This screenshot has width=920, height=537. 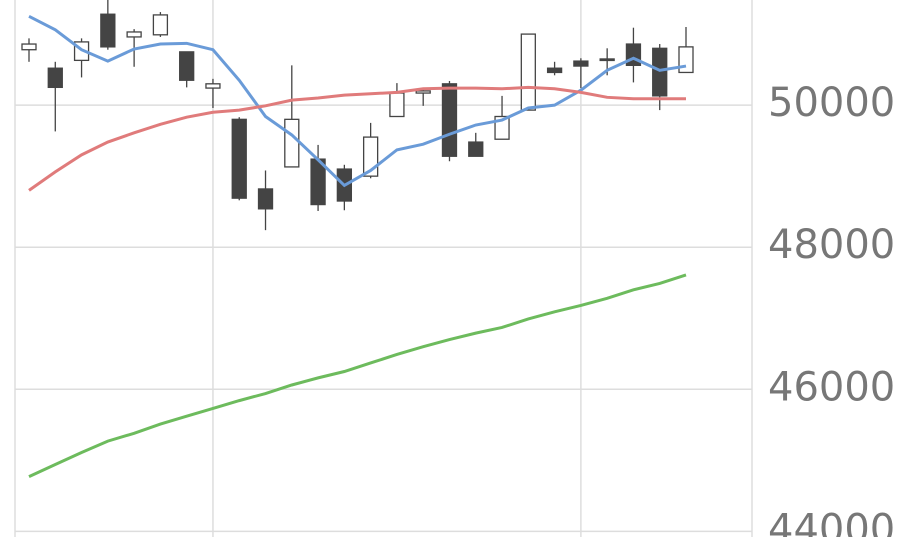 I want to click on y-tick-label: 48000, so click(x=831, y=245).